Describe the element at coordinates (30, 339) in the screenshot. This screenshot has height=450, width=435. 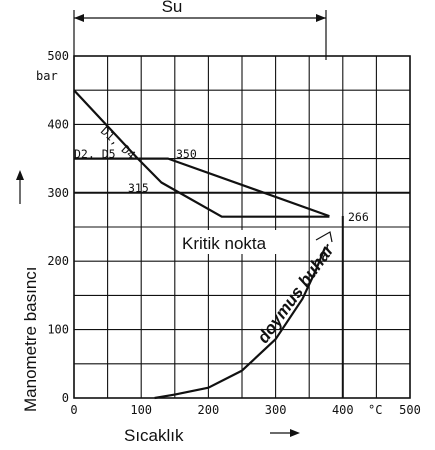
I see `y-axis-title: Manometre basıncı` at that location.